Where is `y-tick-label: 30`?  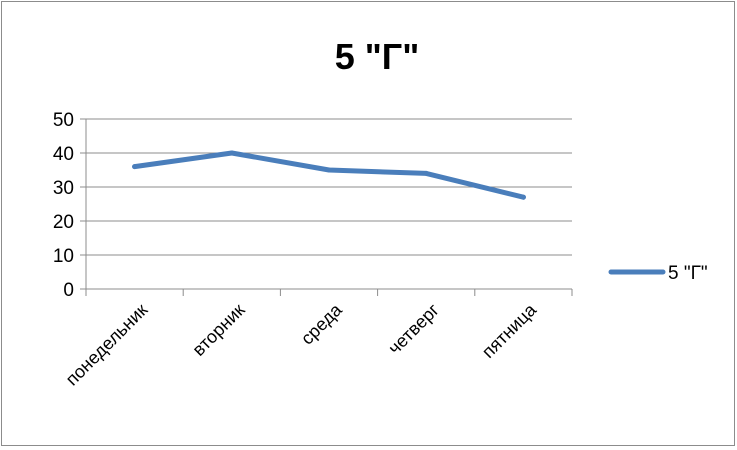
y-tick-label: 30 is located at coordinates (63, 188).